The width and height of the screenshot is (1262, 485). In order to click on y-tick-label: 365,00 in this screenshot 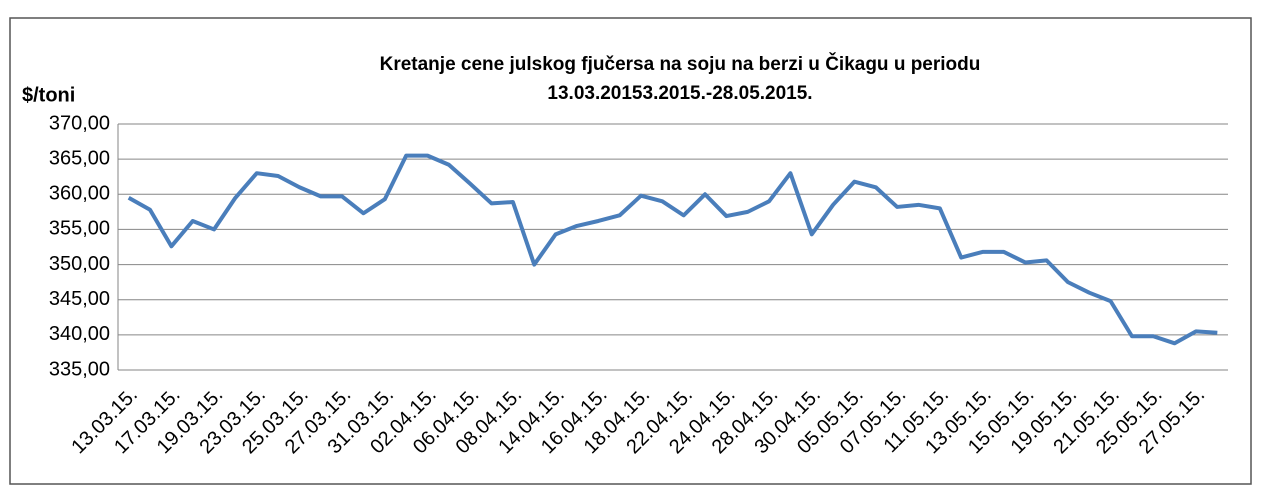, I will do `click(79, 158)`.